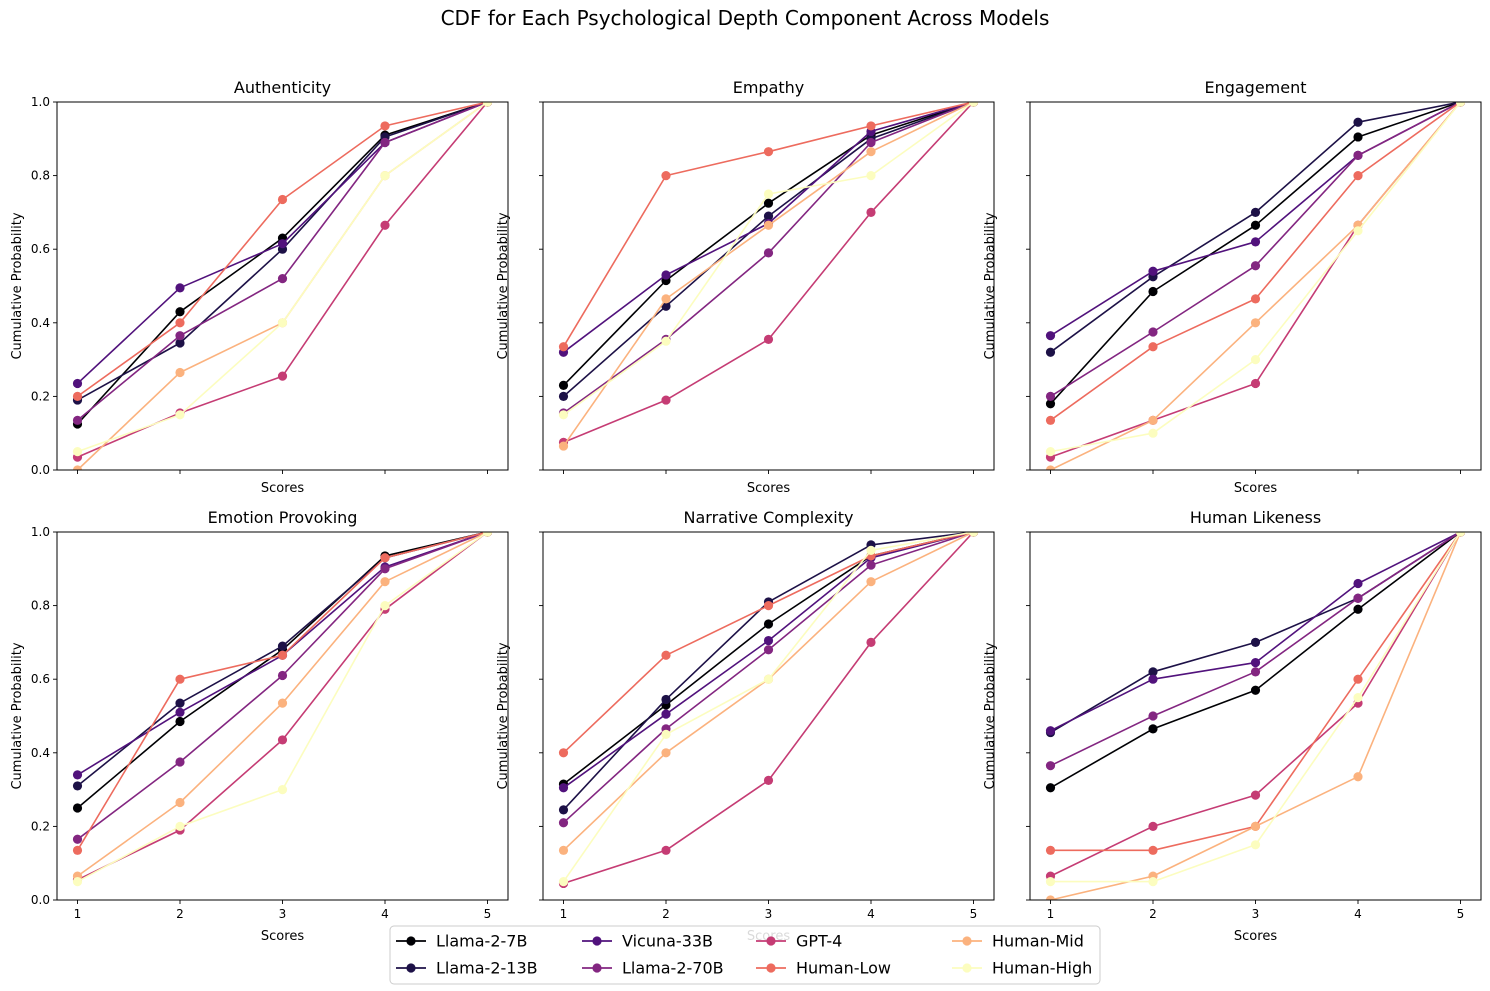 This screenshot has width=1490, height=991. Describe the element at coordinates (461, 941) in the screenshot. I see `legend-entry-llama-2-7b: Llama-2-7B` at that location.